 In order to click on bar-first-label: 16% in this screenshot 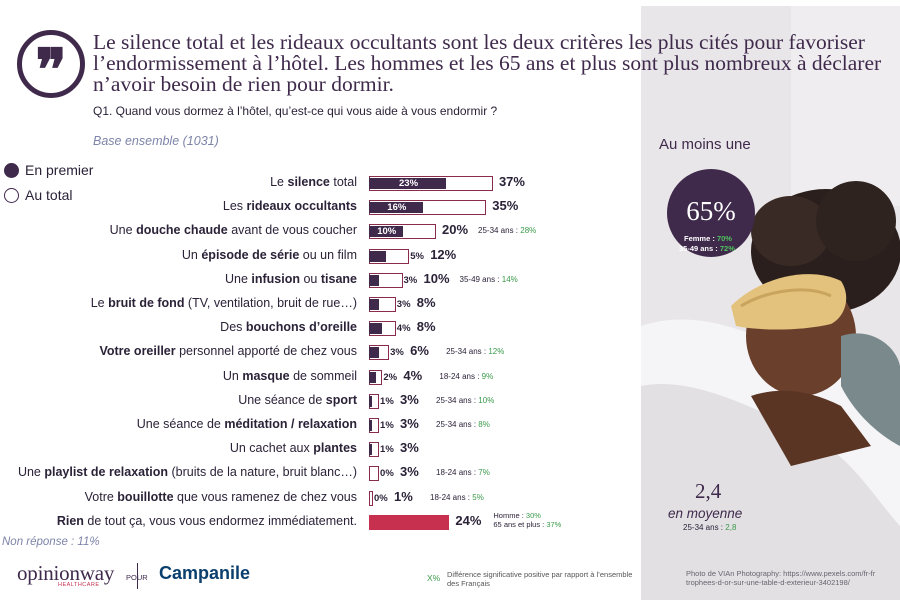, I will do `click(397, 208)`.